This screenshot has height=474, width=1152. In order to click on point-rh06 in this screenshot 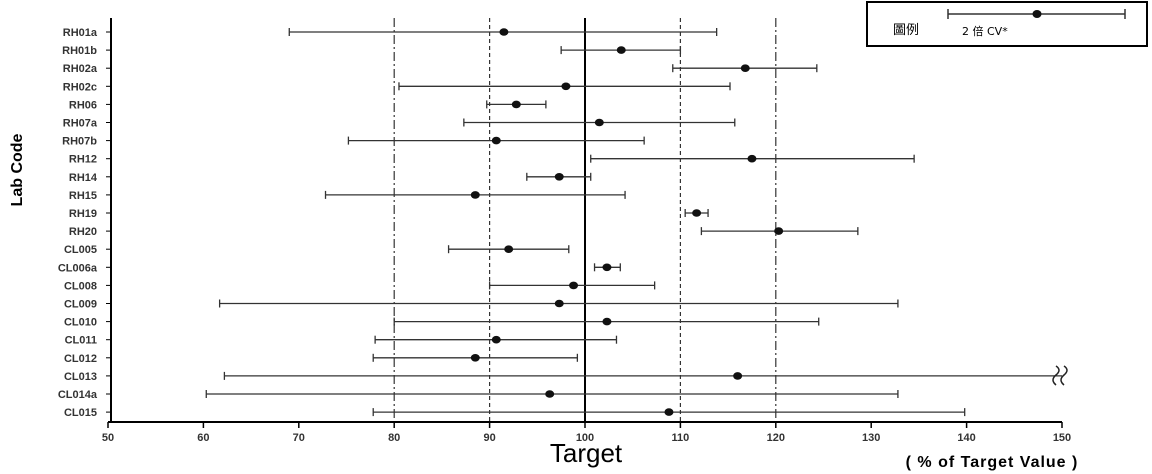, I will do `click(516, 104)`.